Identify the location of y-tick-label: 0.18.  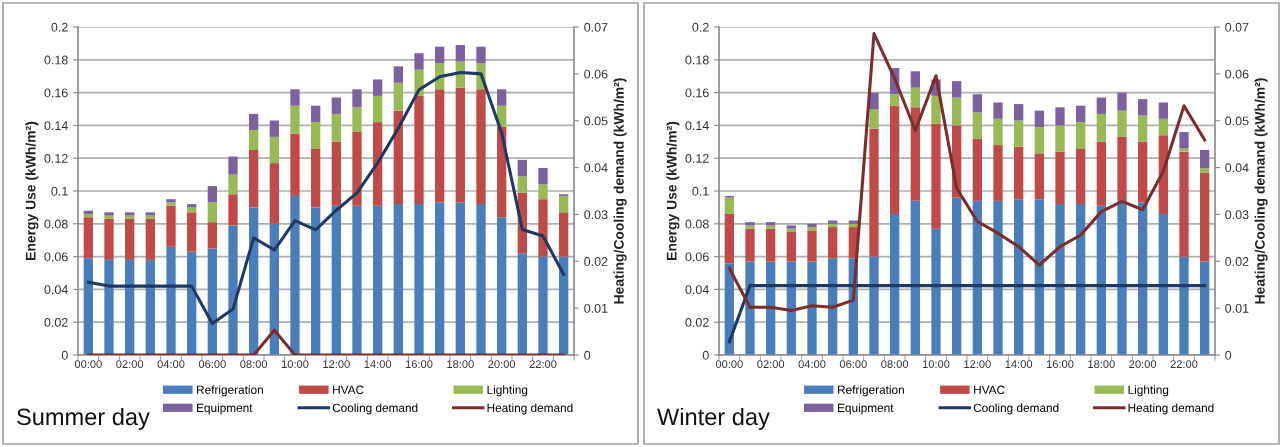
(697, 60).